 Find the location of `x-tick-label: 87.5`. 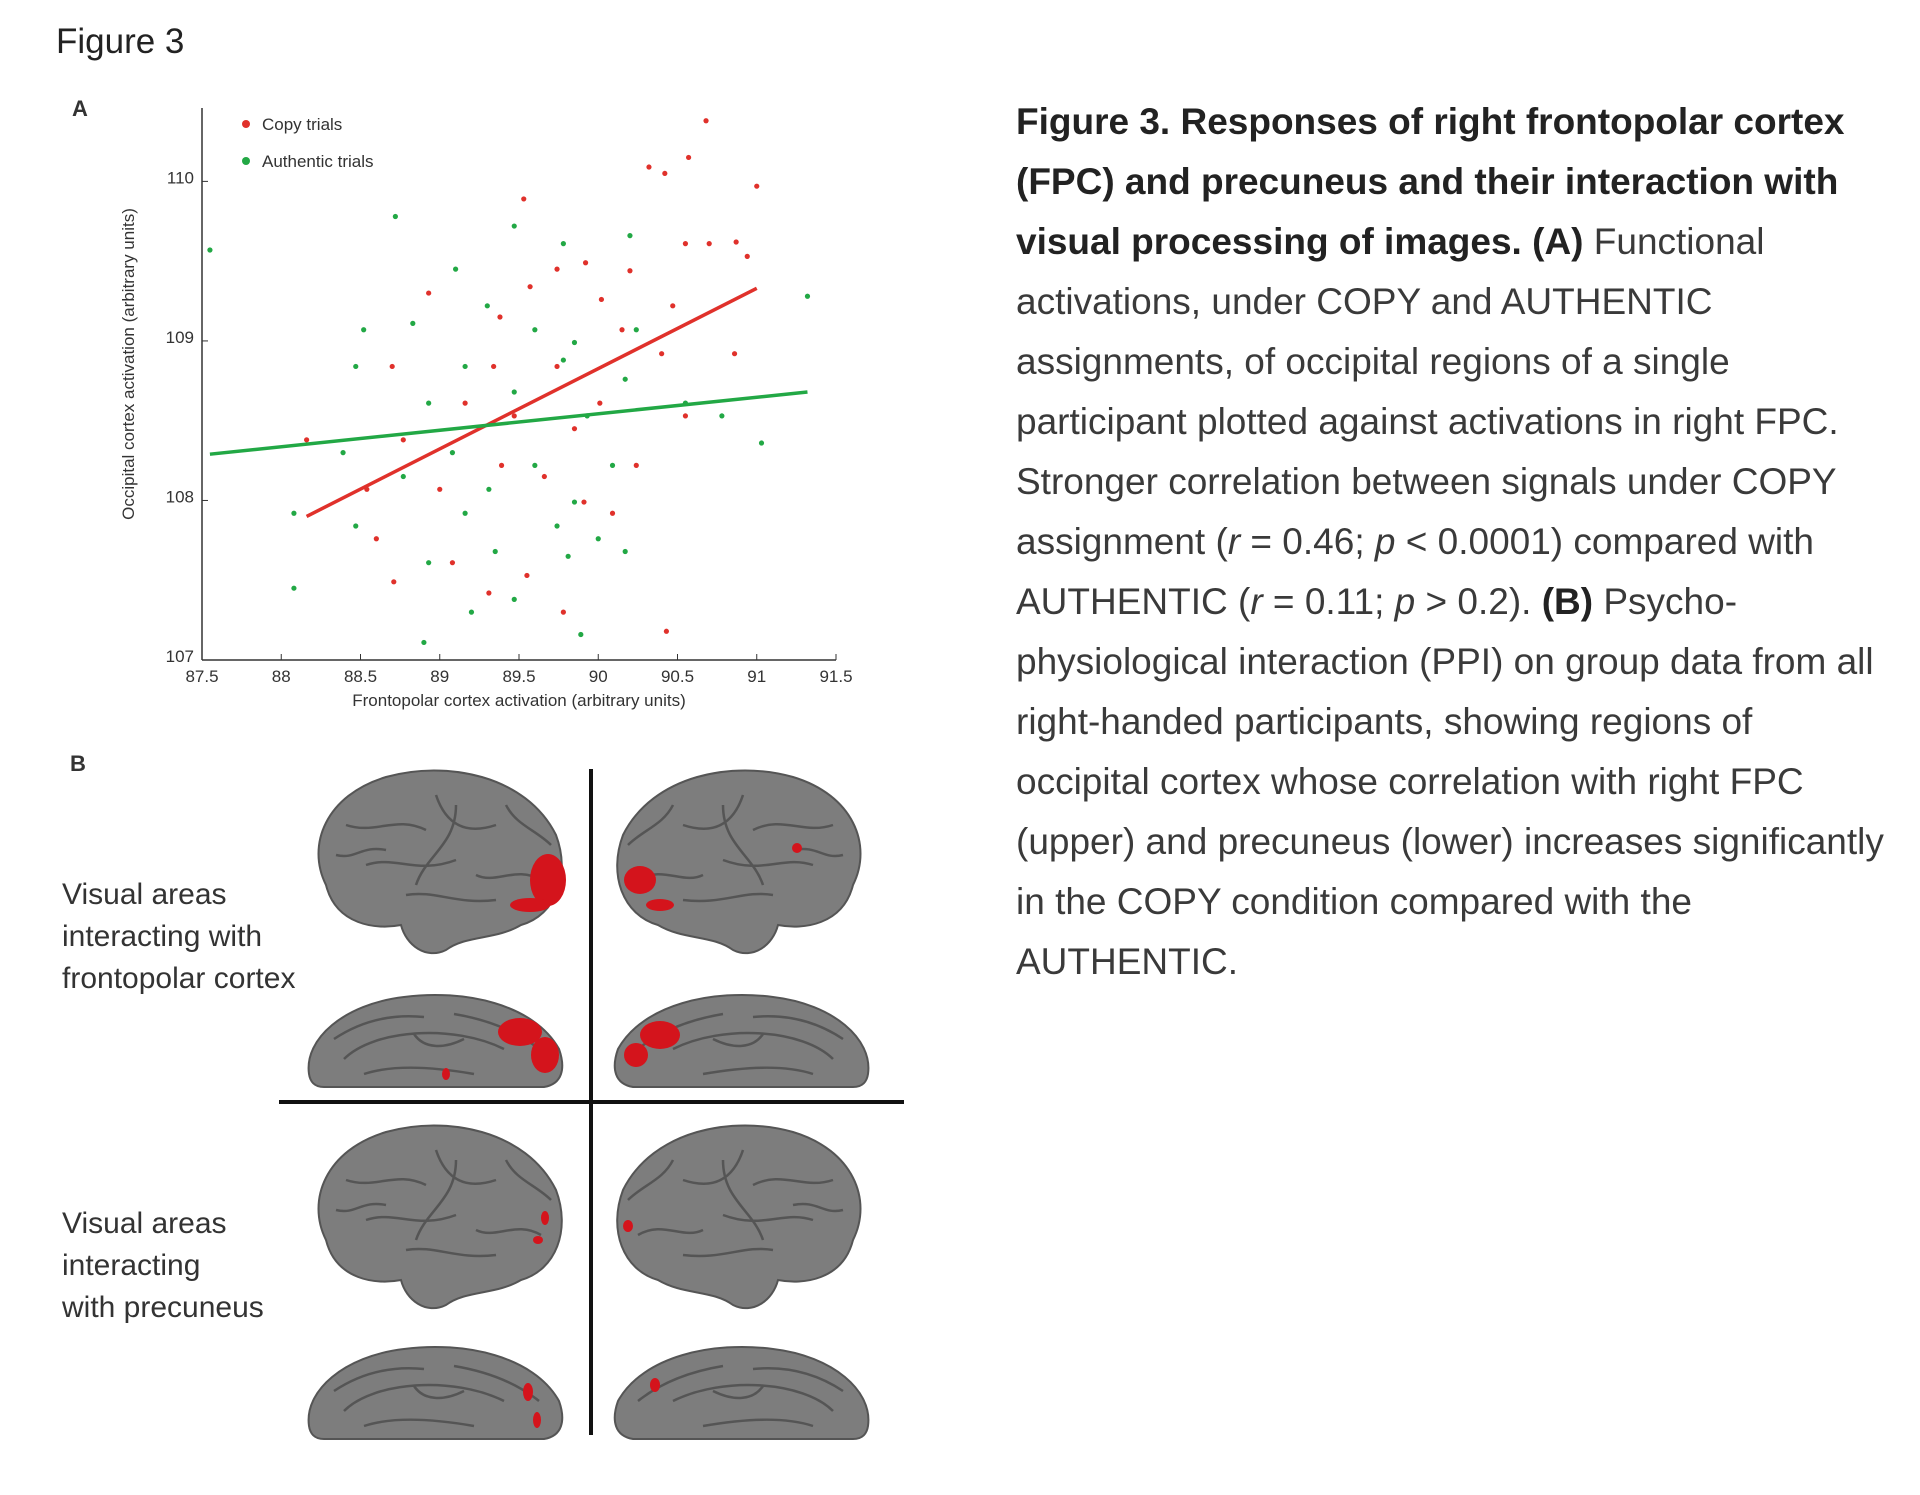

x-tick-label: 87.5 is located at coordinates (201, 676).